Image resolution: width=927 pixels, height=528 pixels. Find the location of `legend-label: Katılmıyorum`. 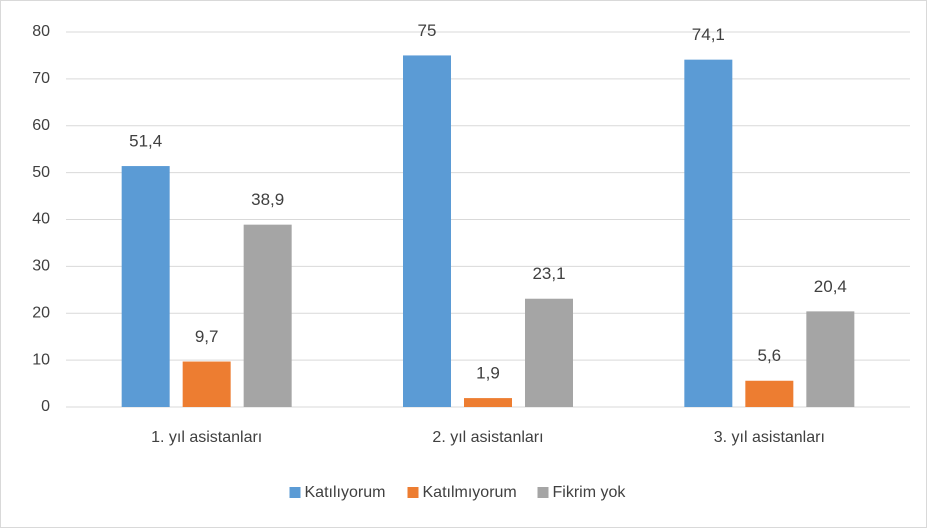

legend-label: Katılmıyorum is located at coordinates (470, 492).